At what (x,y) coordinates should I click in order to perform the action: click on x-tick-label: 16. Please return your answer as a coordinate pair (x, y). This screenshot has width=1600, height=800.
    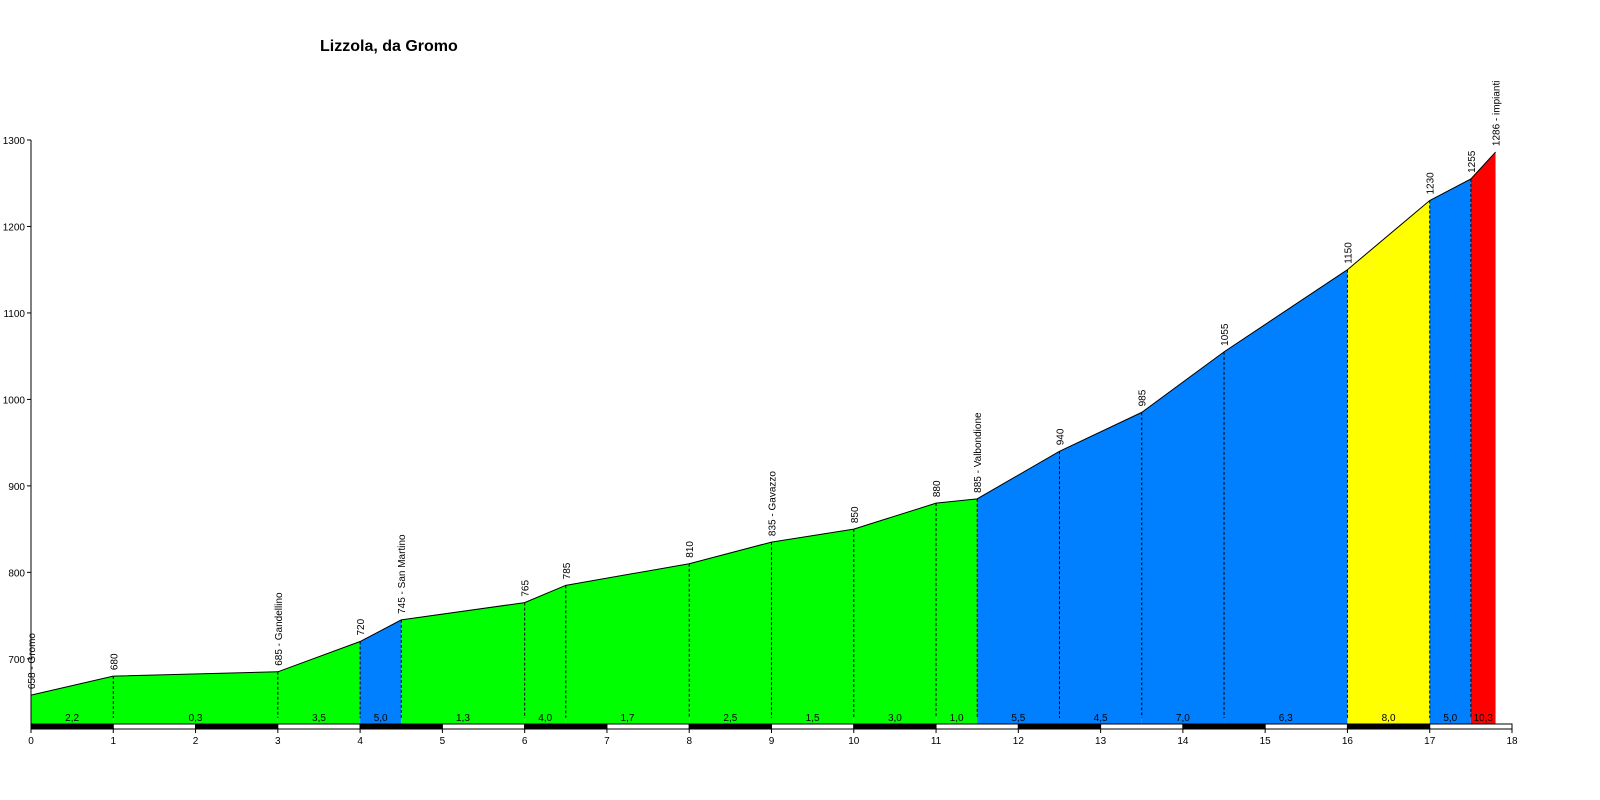
    Looking at the image, I should click on (1348, 741).